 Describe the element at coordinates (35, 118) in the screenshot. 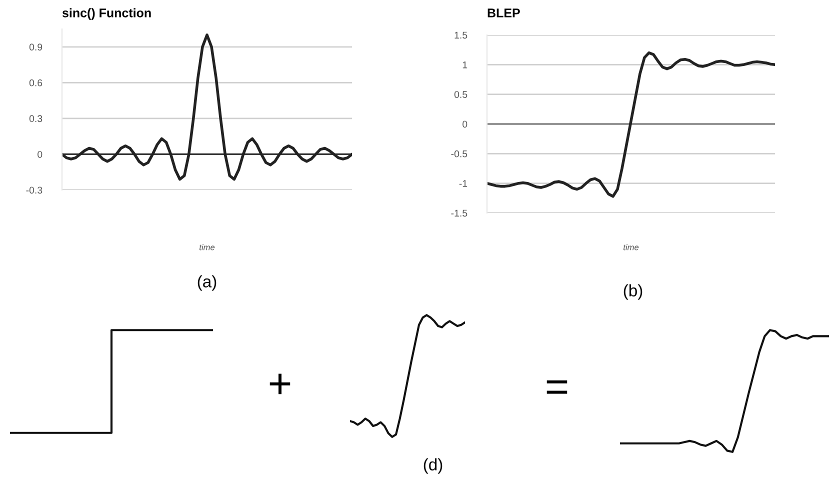

I see `y-tick-label: 0.3` at that location.